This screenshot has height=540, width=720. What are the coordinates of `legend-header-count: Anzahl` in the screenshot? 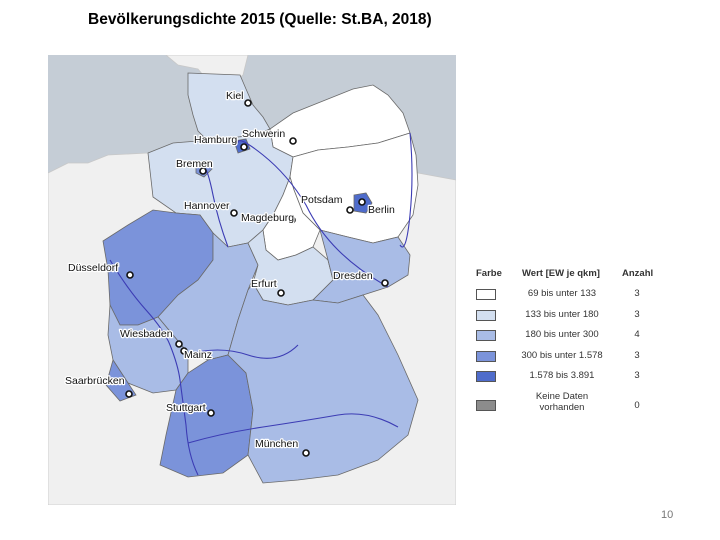 It's located at (638, 273).